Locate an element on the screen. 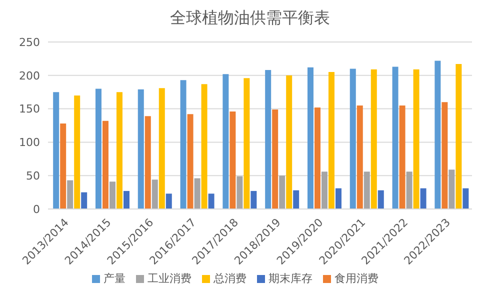  y-tick-label: 0 is located at coordinates (36, 209).